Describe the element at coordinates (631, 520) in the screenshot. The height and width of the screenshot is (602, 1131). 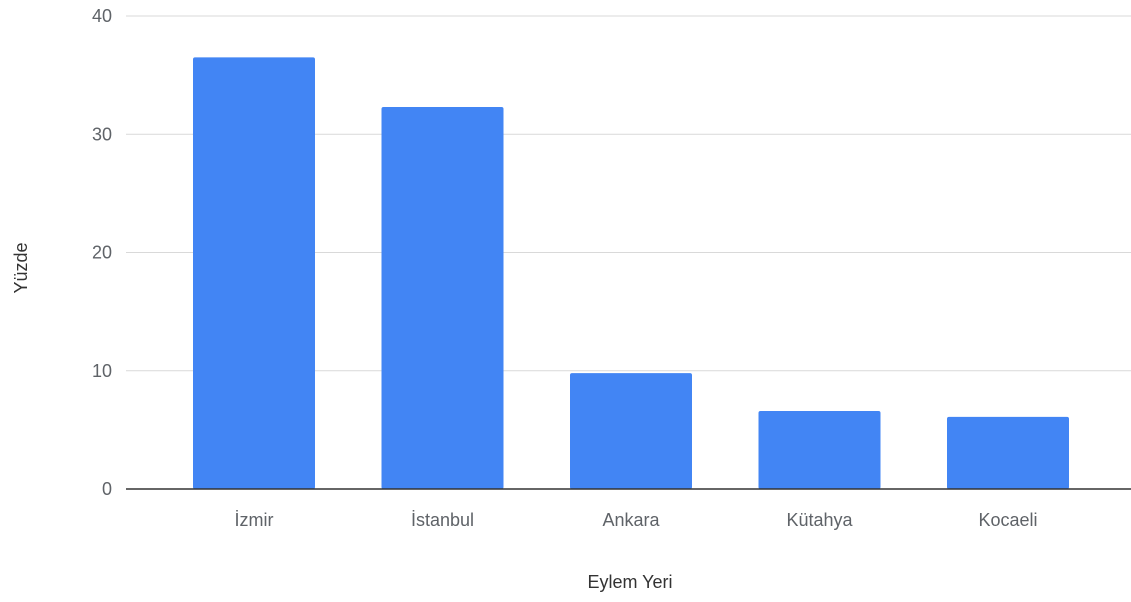
I see `x-tick-label: Ankara` at that location.